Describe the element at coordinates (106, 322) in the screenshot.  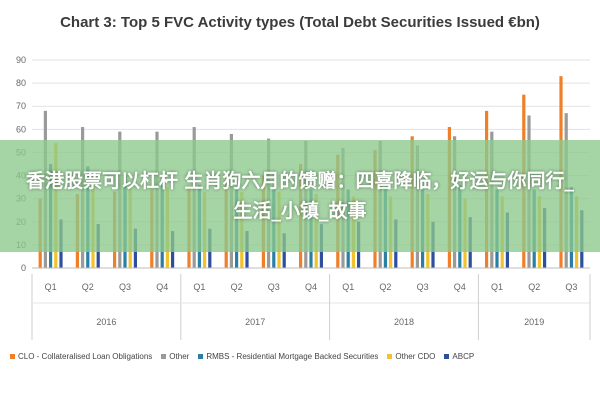
I see `x-group-label: 2016` at that location.